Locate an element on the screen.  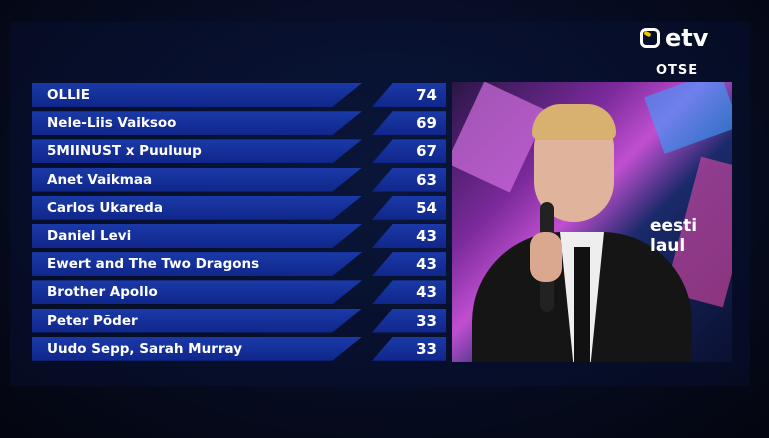
contestant-name: OLLIE is located at coordinates (68, 95).